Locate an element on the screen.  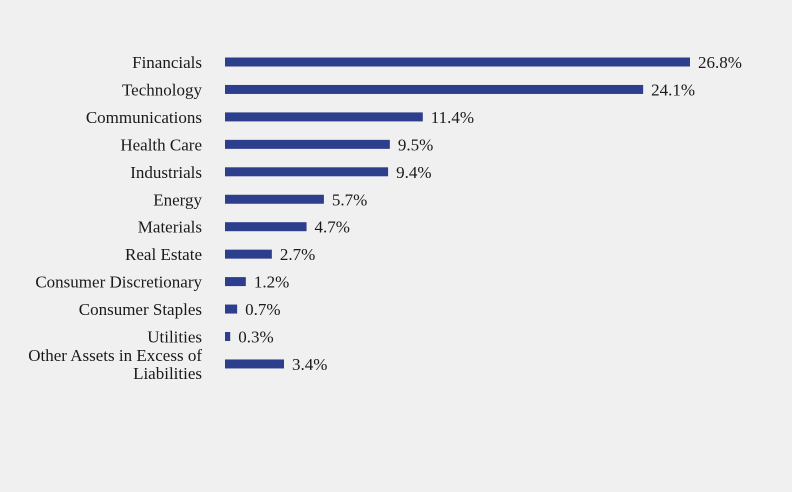
category-label-1: Technology is located at coordinates (162, 89).